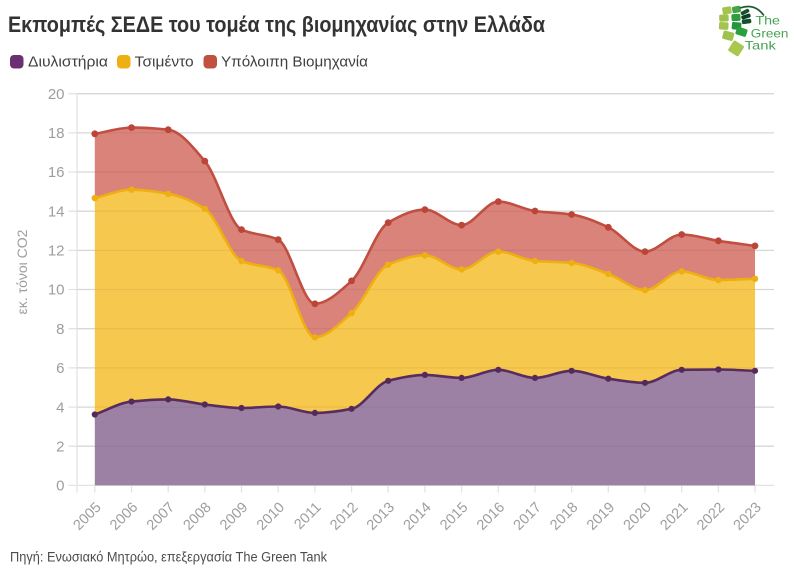  What do you see at coordinates (294, 62) in the screenshot?
I see `svg-text: Υπόλοιπη Βιομηχανία` at bounding box center [294, 62].